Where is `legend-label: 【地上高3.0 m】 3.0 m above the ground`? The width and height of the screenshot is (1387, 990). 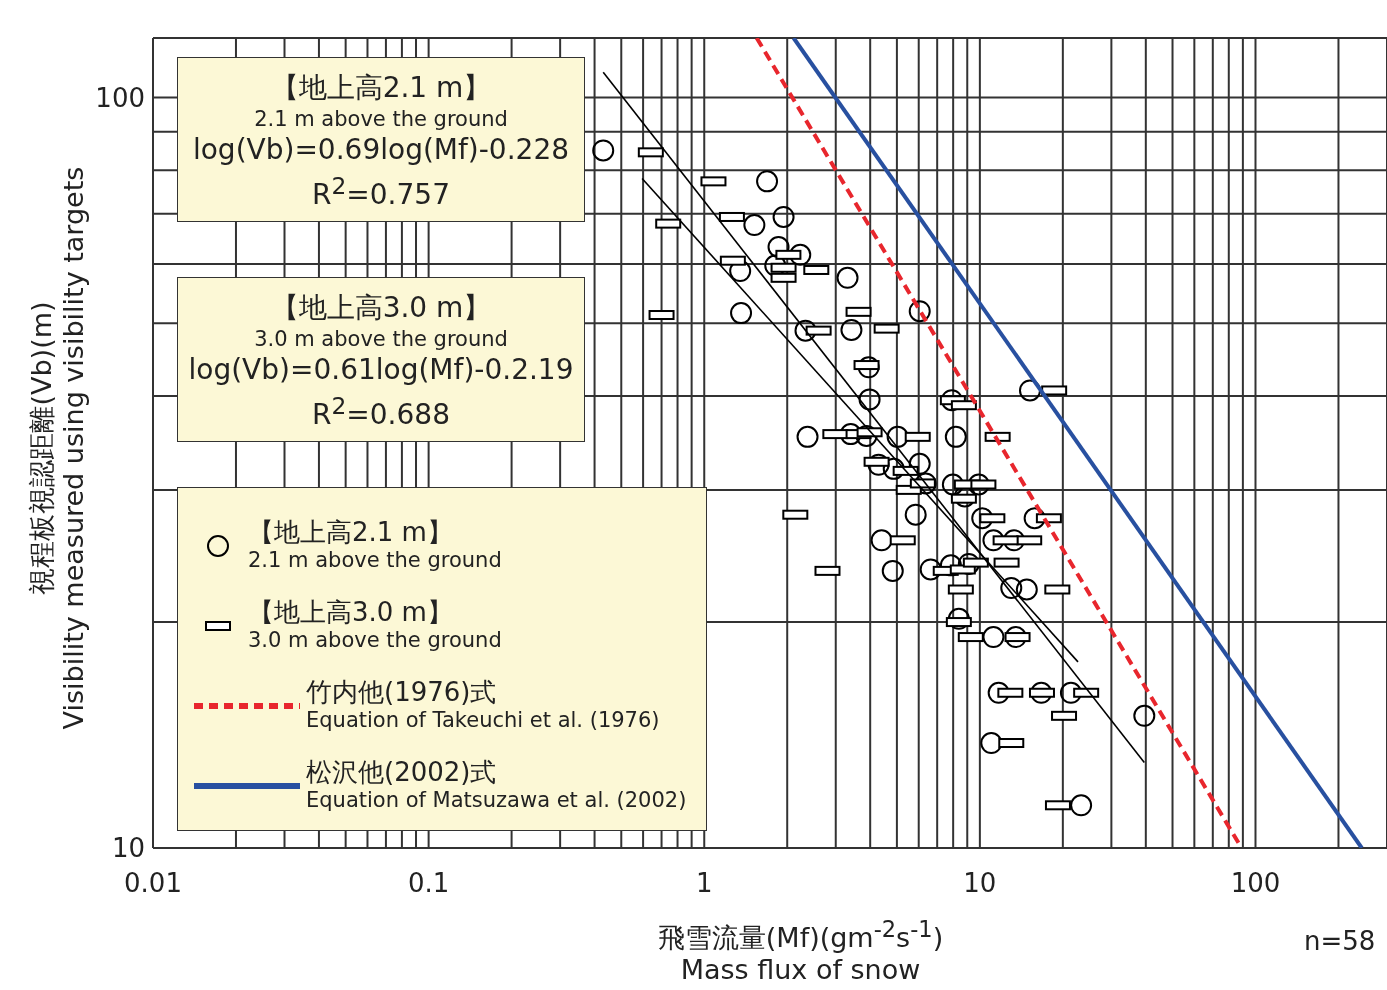 legend-label: 【地上高3.0 m】 3.0 m above the ground is located at coordinates (375, 625).